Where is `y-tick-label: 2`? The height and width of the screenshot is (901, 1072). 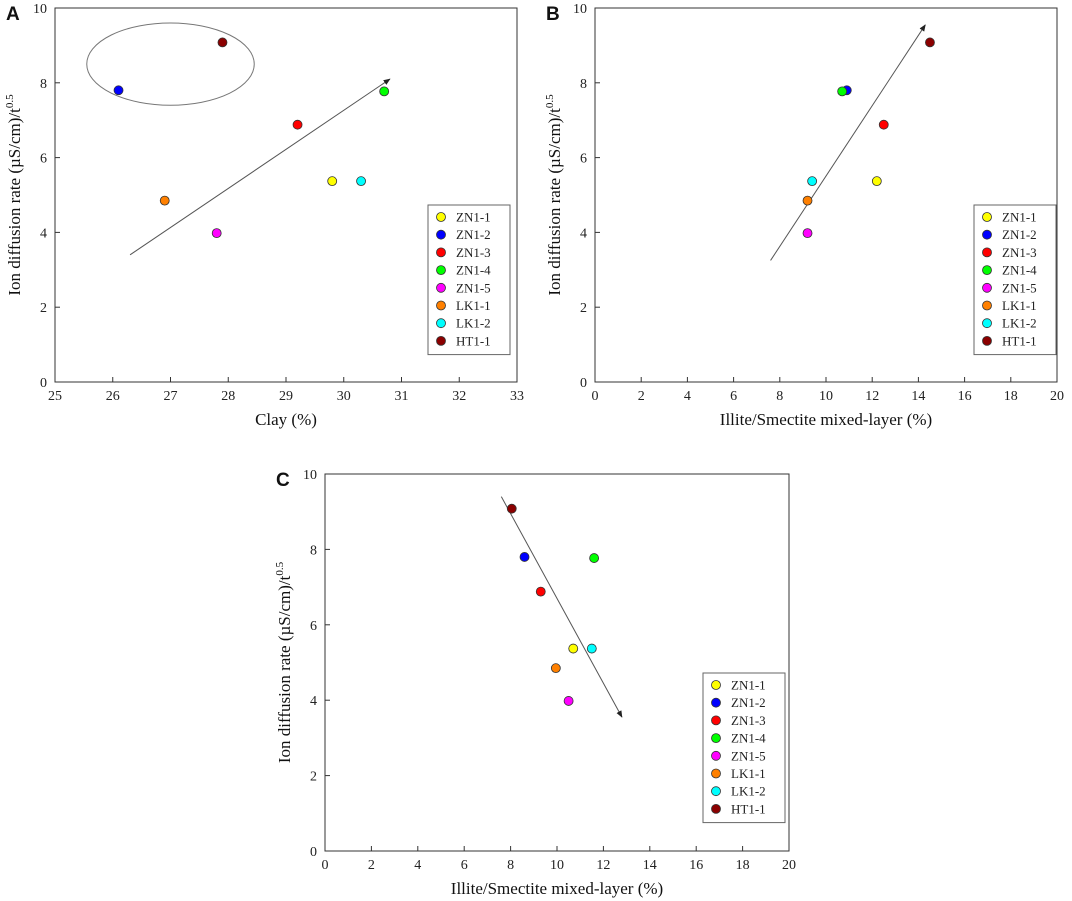 y-tick-label: 2 is located at coordinates (583, 308).